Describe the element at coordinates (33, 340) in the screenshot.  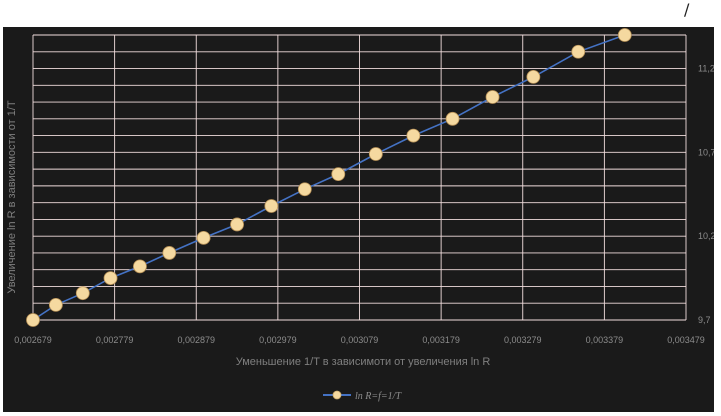
I see `x-tick-label: 0,002679` at that location.